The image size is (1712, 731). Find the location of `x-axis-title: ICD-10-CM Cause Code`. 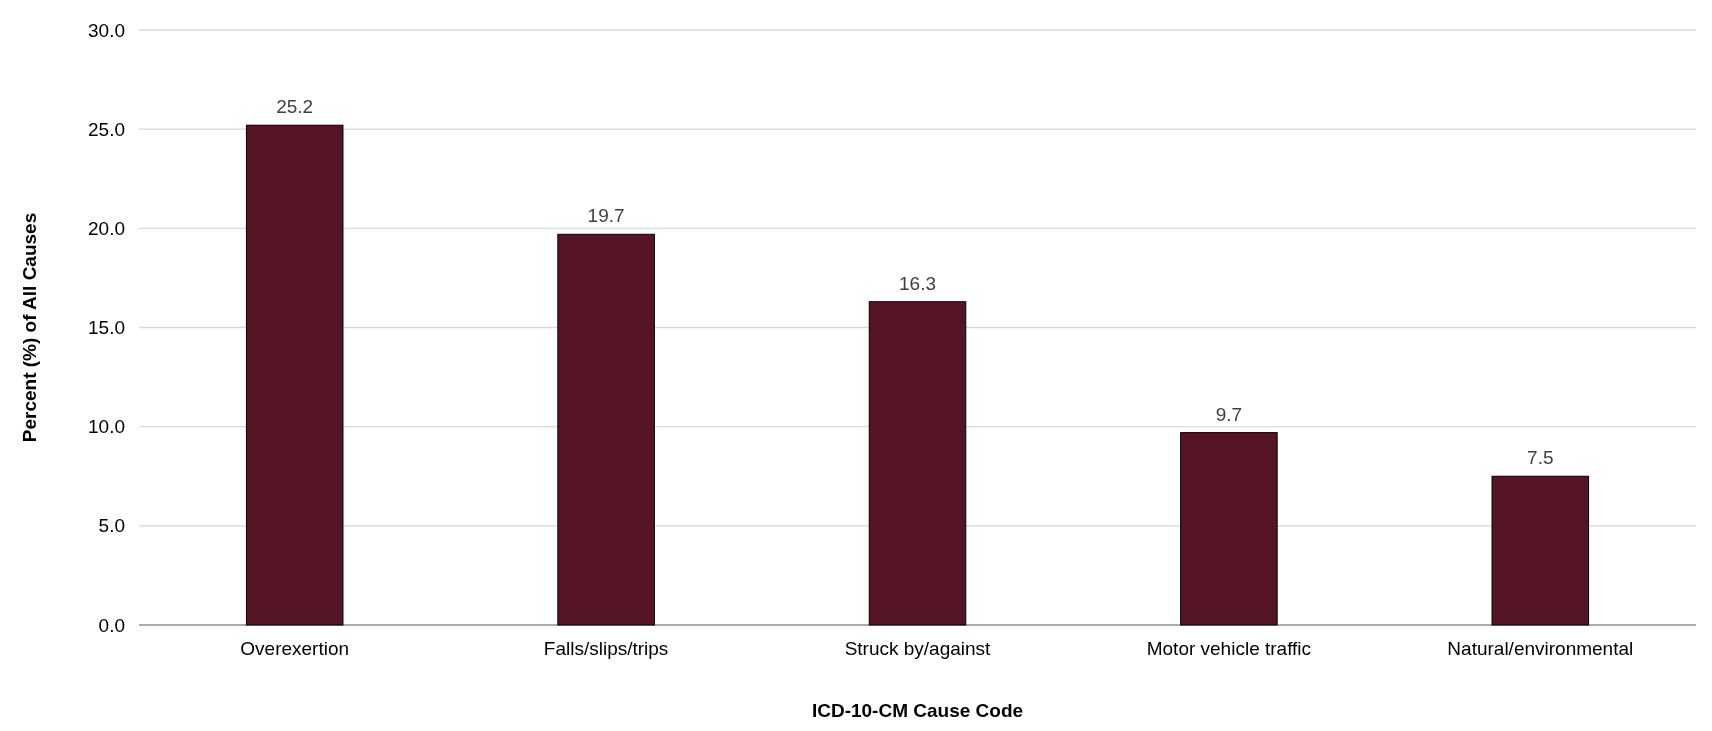

x-axis-title: ICD-10-CM Cause Code is located at coordinates (917, 710).